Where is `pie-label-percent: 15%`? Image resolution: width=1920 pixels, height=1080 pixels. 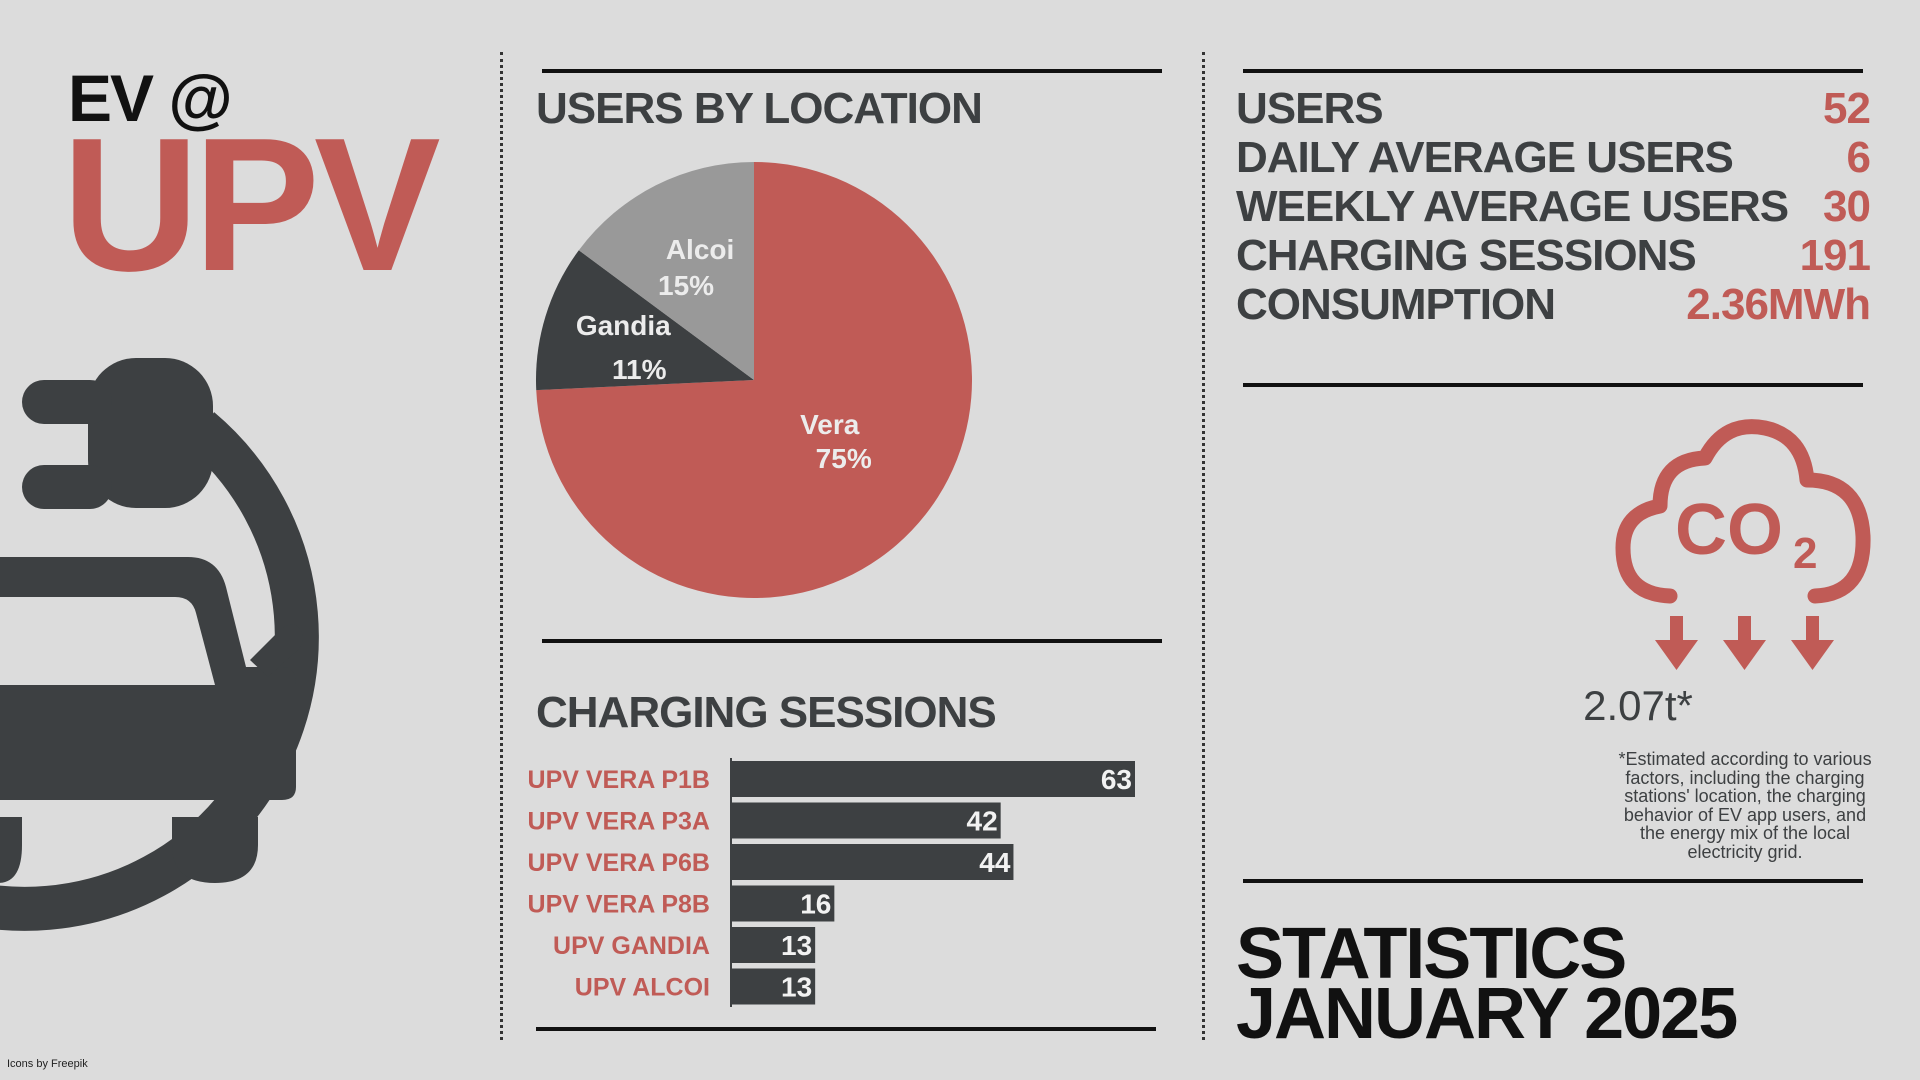
pie-label-percent: 15% is located at coordinates (686, 285).